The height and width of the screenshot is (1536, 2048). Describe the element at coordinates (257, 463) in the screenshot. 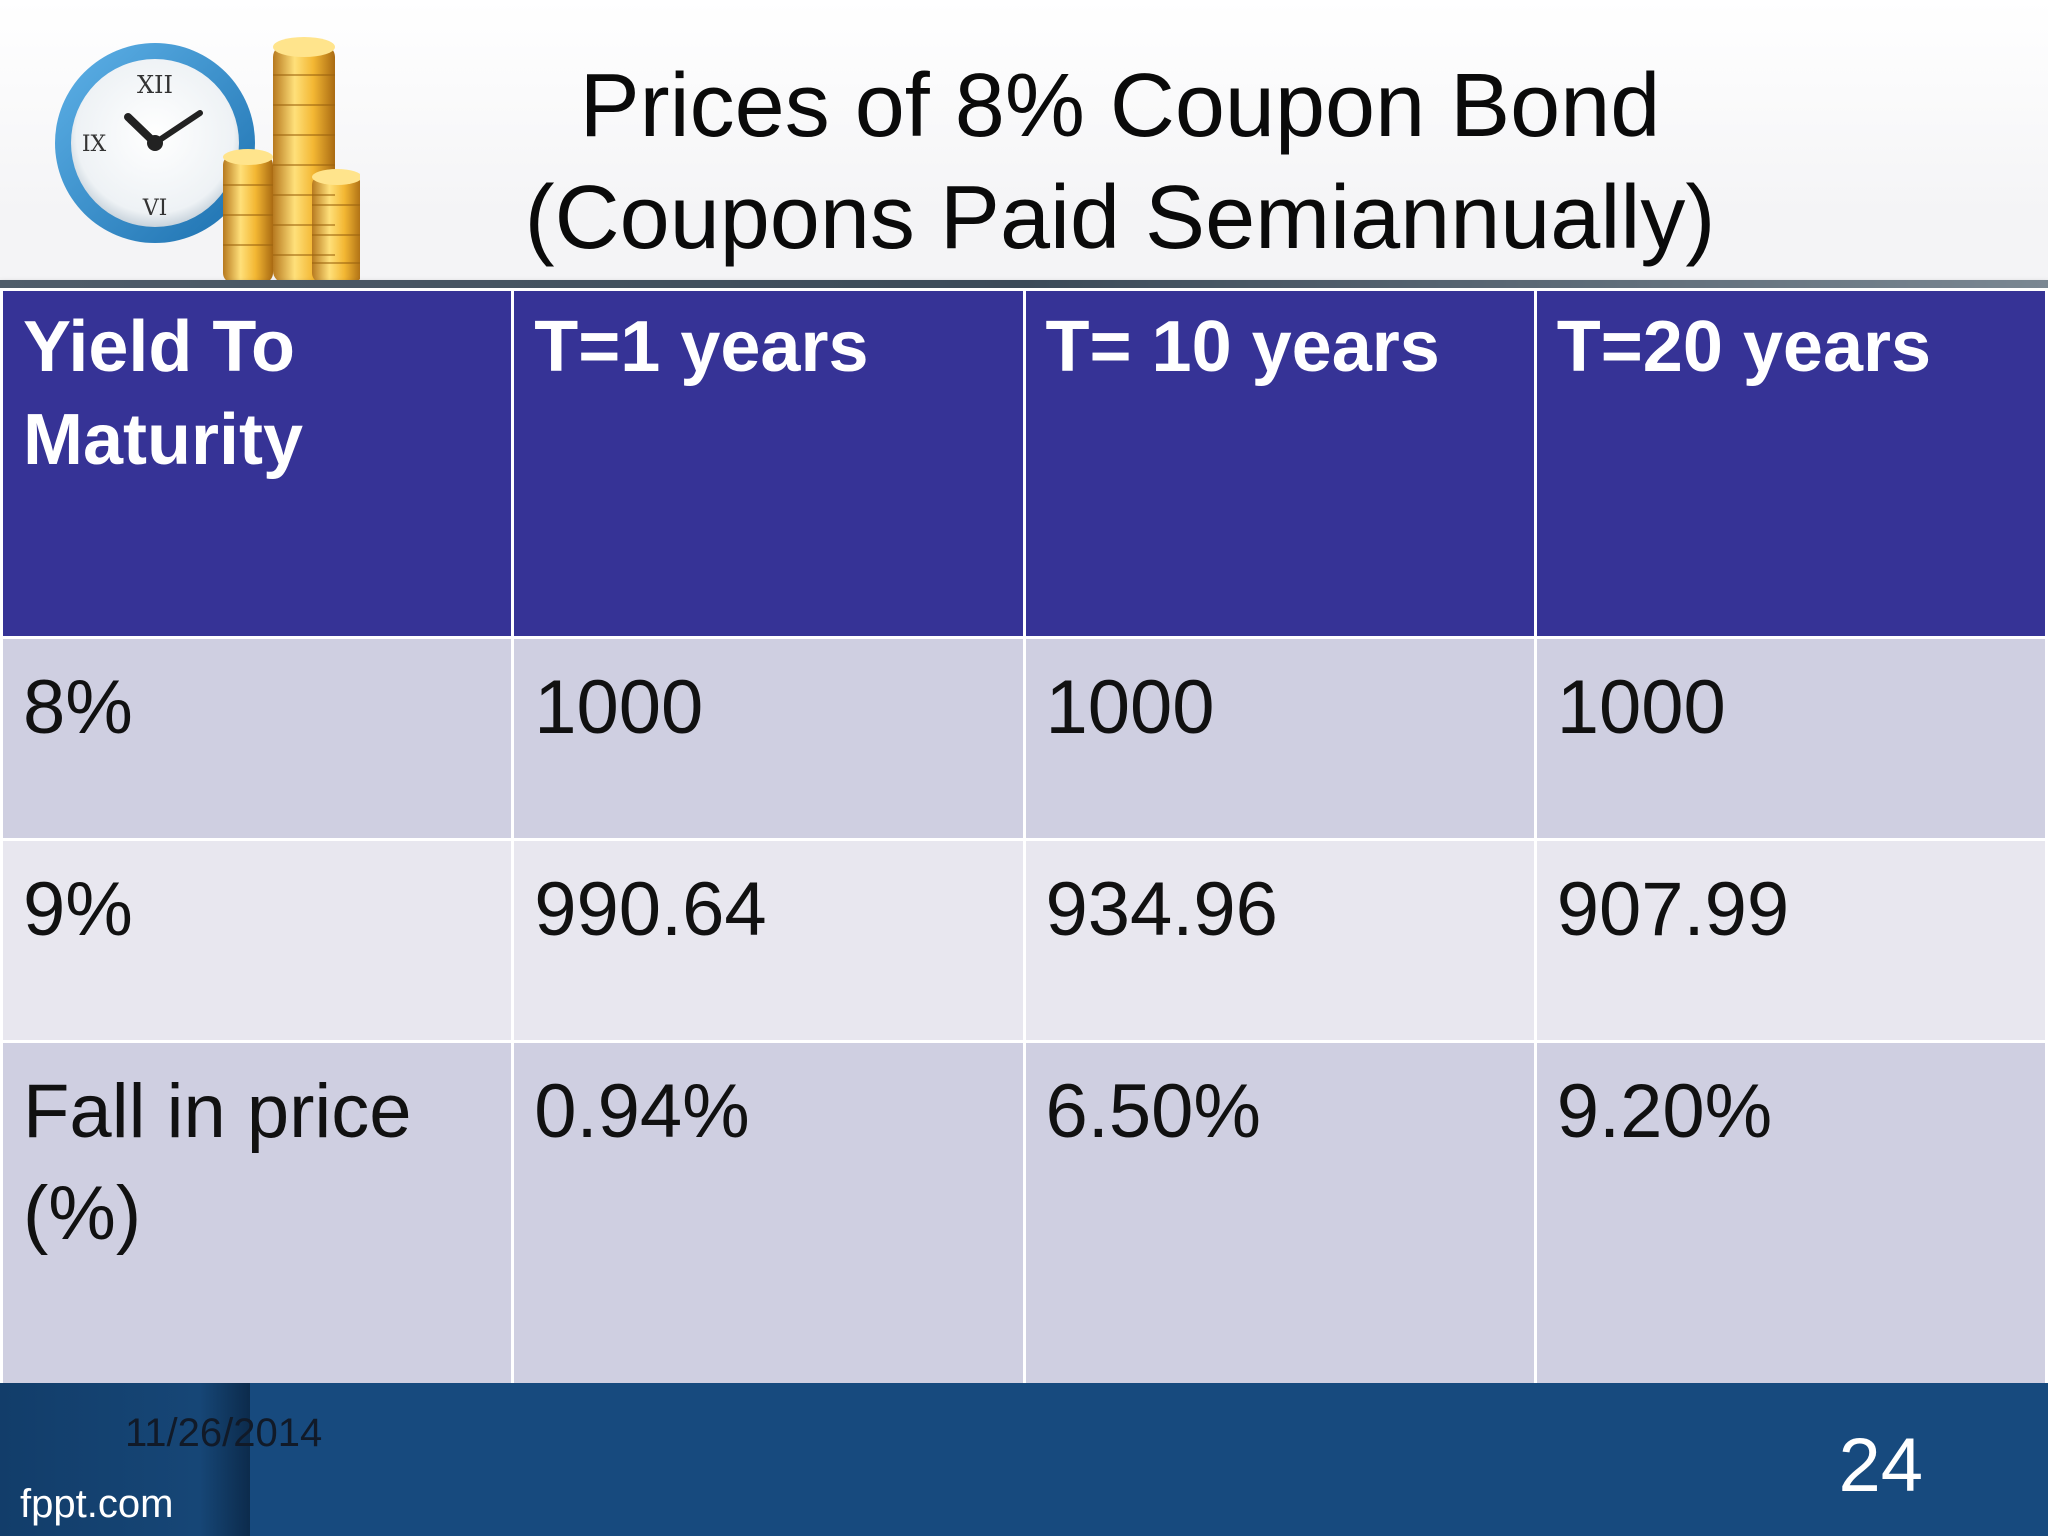

I see `column-header-yield: Yield To Maturity` at that location.